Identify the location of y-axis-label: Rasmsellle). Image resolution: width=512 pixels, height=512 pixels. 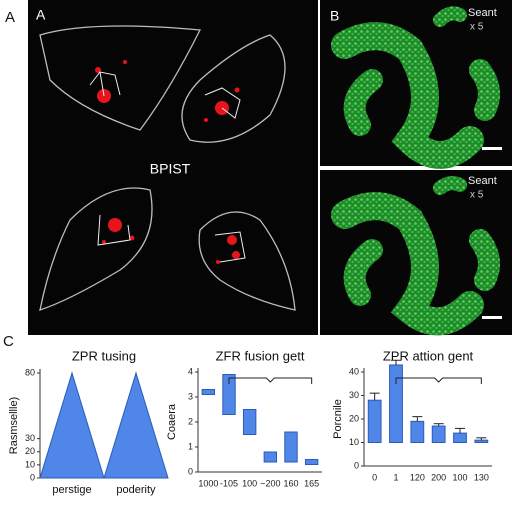
(14, 425).